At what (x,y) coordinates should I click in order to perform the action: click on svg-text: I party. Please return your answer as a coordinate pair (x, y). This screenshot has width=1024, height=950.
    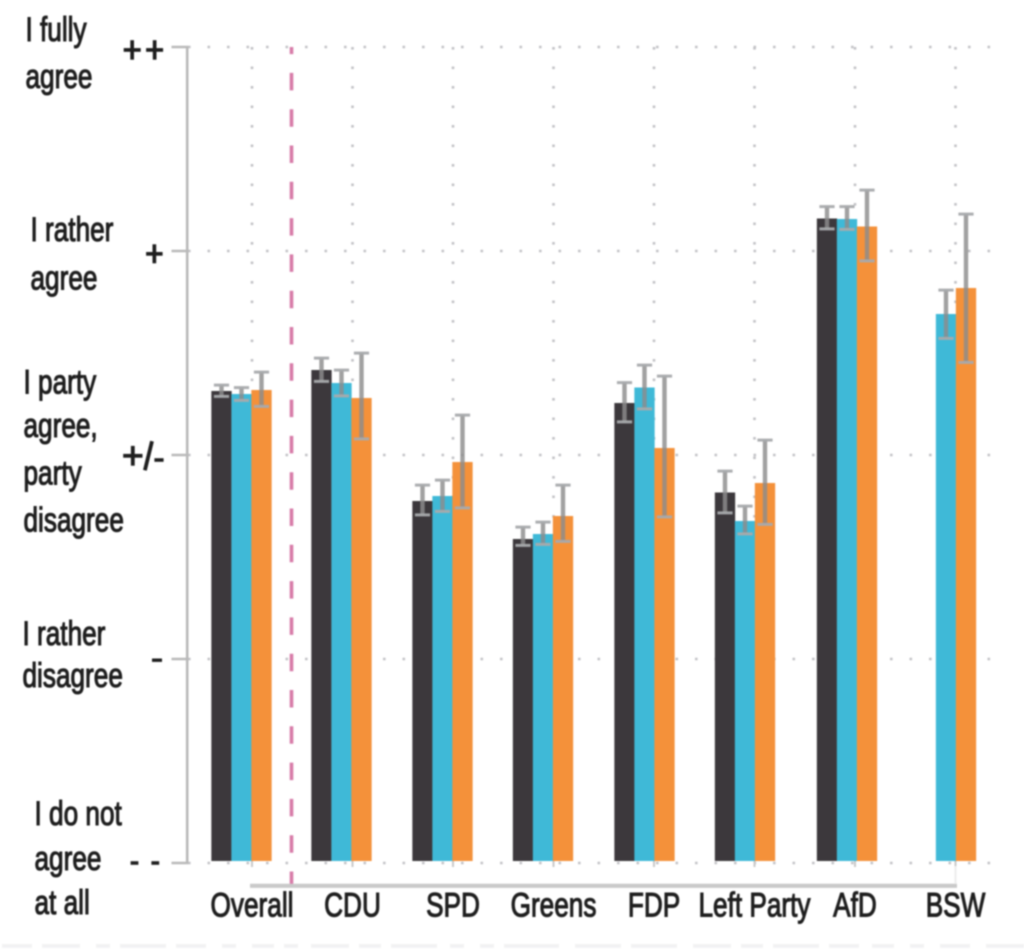
    Looking at the image, I should click on (60, 382).